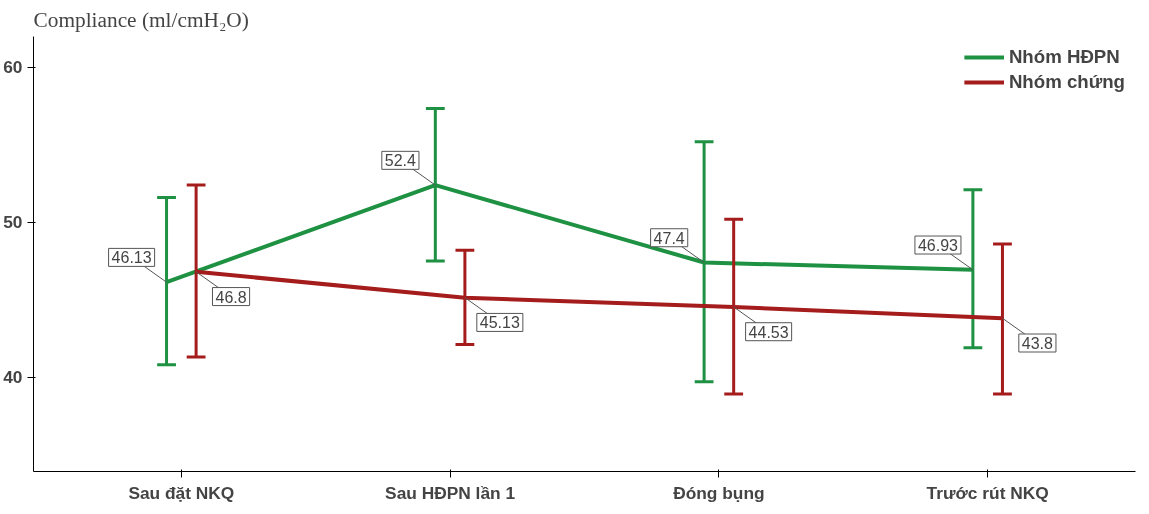  I want to click on y-tick-label: 40, so click(13, 377).